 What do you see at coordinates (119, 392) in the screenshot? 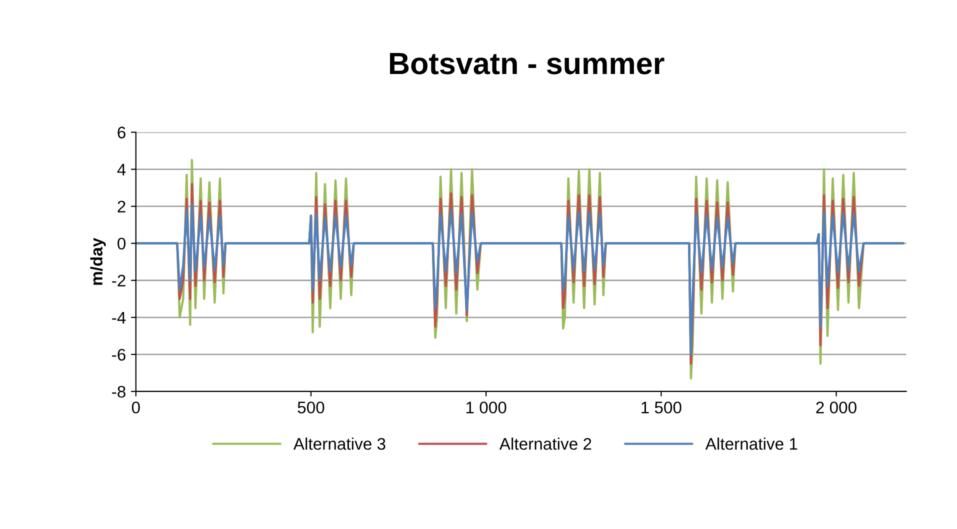
I see `y-tick-label: -8` at bounding box center [119, 392].